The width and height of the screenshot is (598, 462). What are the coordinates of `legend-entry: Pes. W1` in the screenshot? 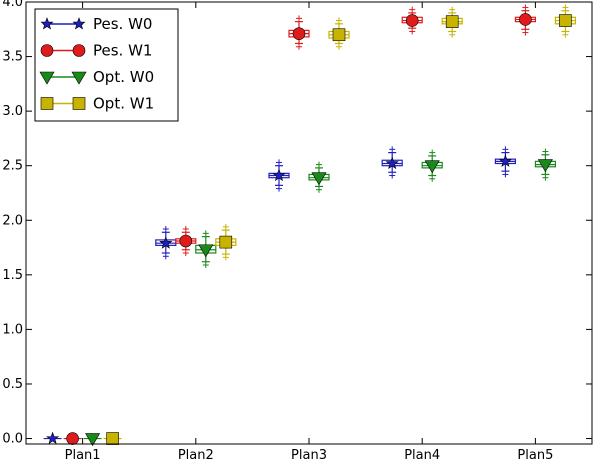 It's located at (96, 51).